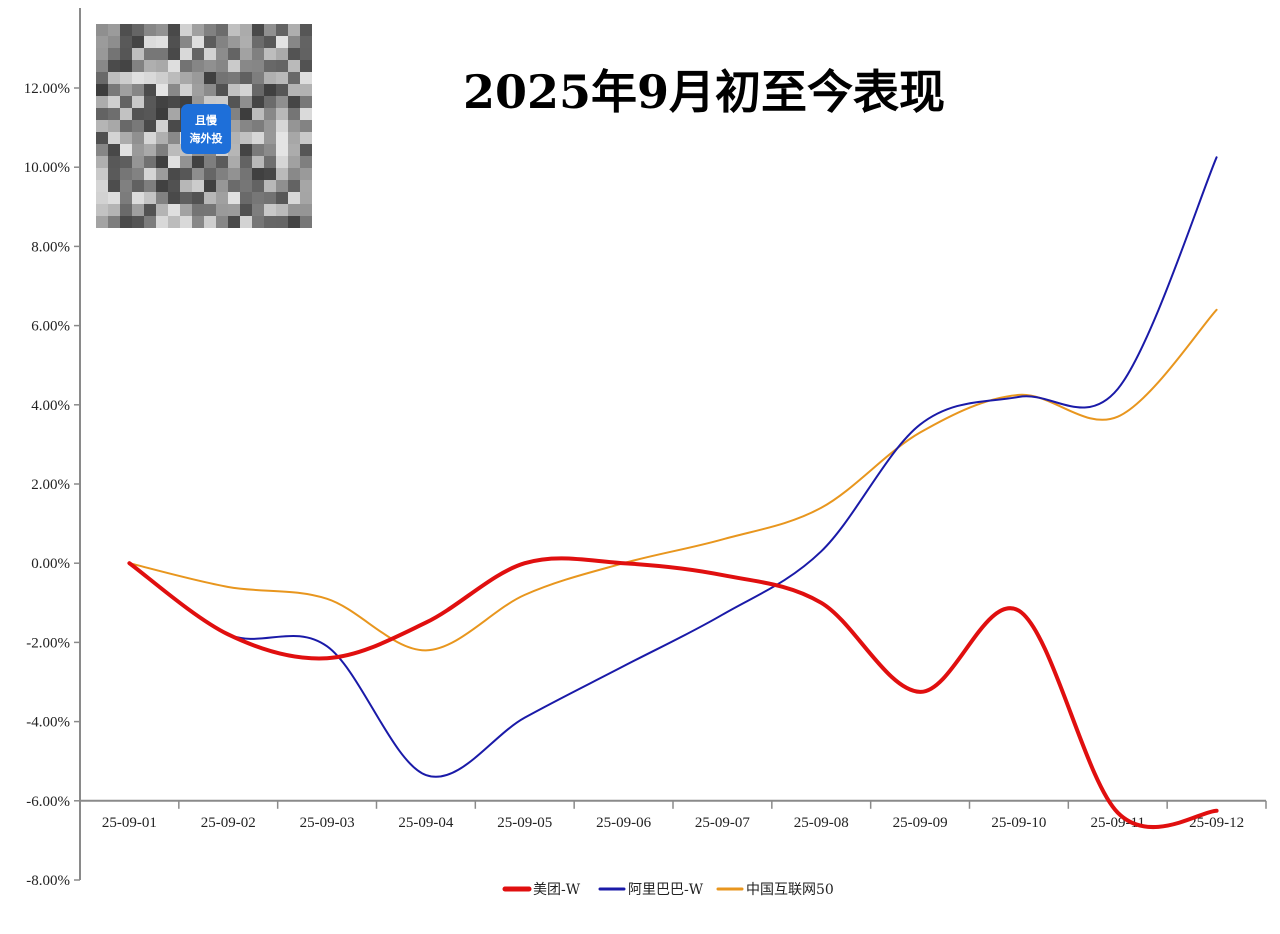 This screenshot has width=1280, height=934. I want to click on watermark-logo-text: 且慢, so click(206, 120).